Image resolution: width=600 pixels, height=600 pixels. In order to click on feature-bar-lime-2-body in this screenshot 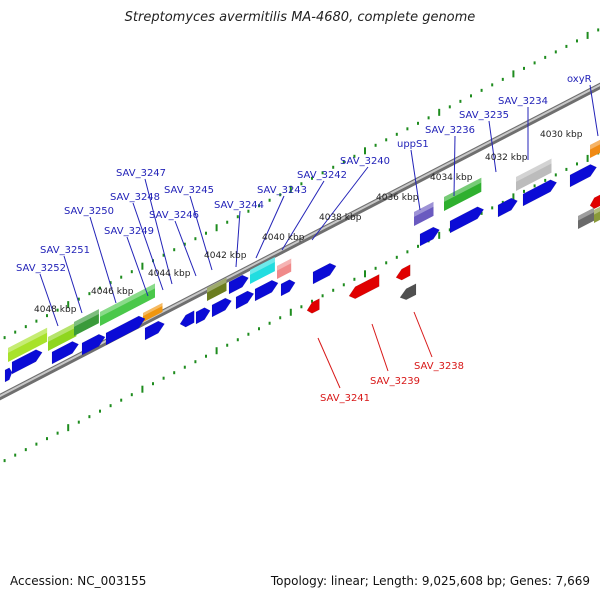, I will do `click(62, 336)`.